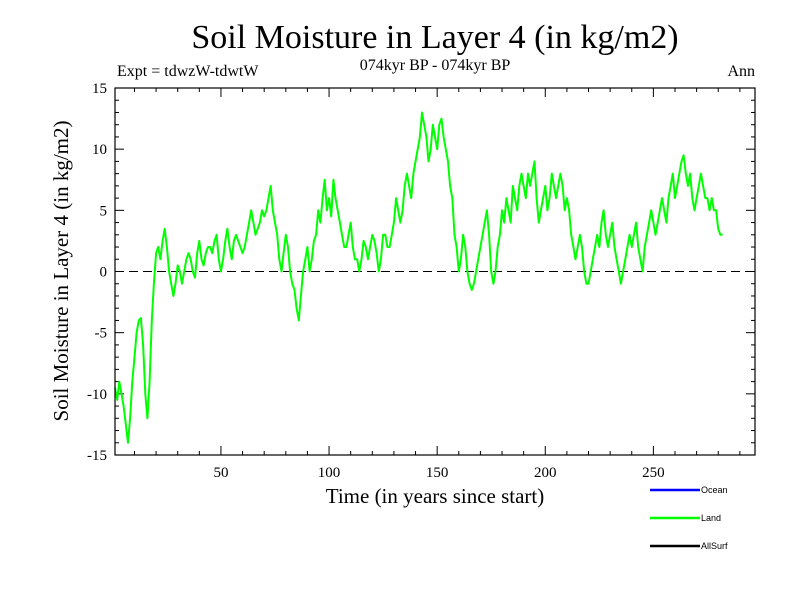 The width and height of the screenshot is (800, 600). Describe the element at coordinates (689, 518) in the screenshot. I see `legend: Ocean Land AllSurf` at that location.